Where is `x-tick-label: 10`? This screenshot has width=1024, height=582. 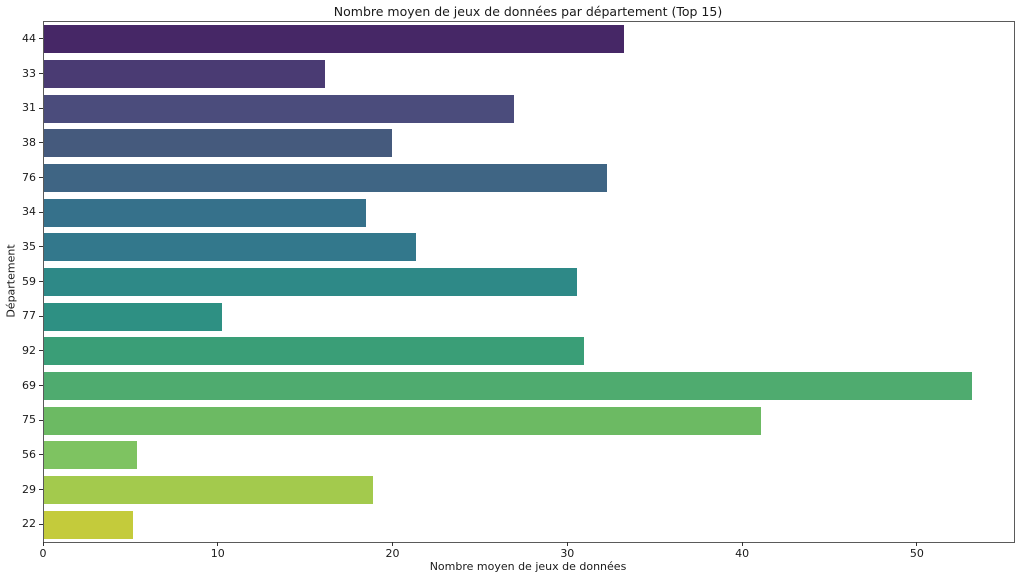 x-tick-label: 10 is located at coordinates (217, 553).